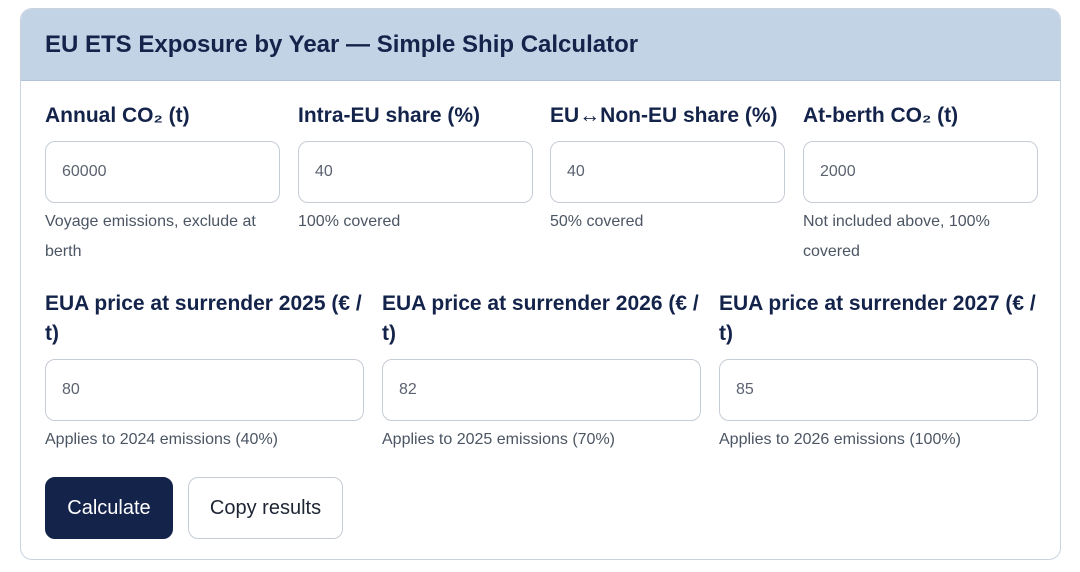  I want to click on eua-price-2025-input, so click(204, 390).